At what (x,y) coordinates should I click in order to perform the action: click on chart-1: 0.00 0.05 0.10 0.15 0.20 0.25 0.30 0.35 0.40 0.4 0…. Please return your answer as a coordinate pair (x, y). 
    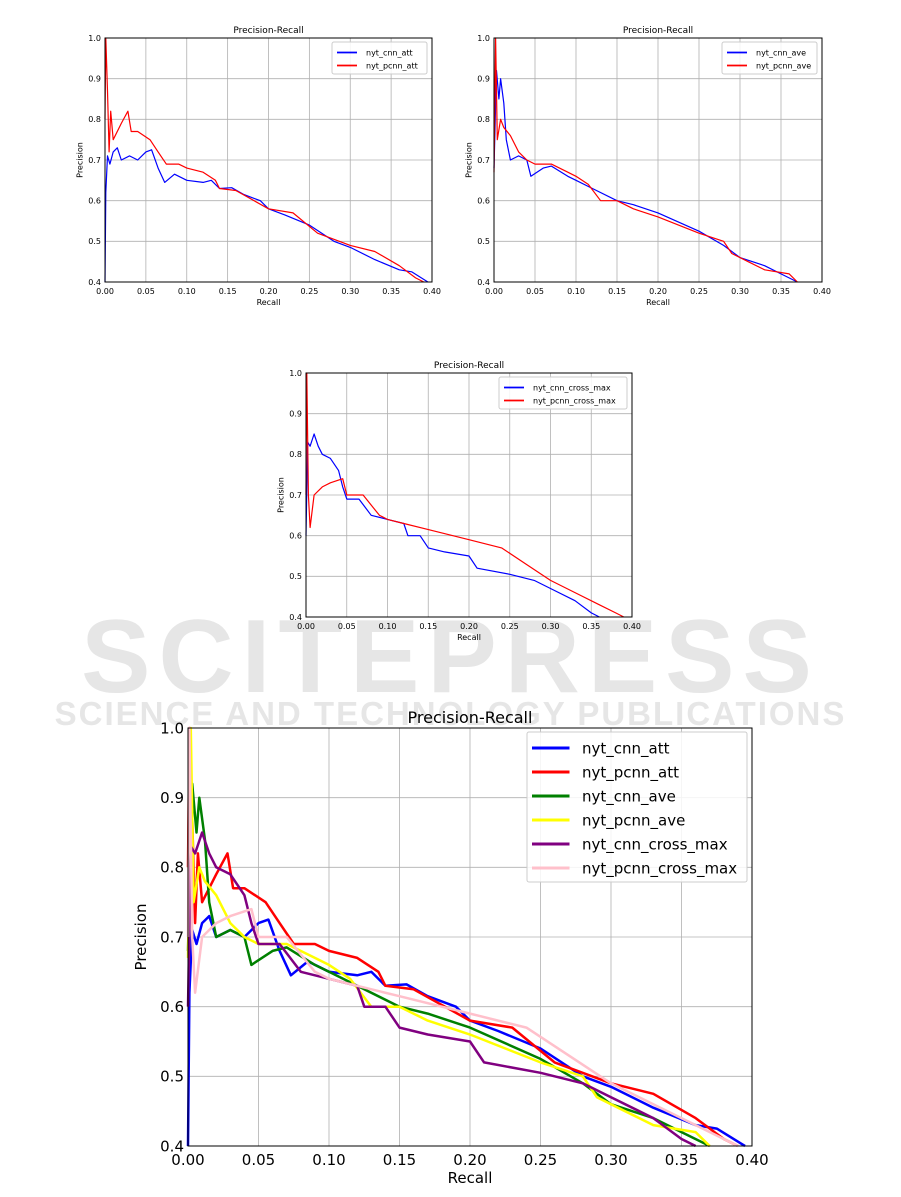
    Looking at the image, I should click on (258, 166).